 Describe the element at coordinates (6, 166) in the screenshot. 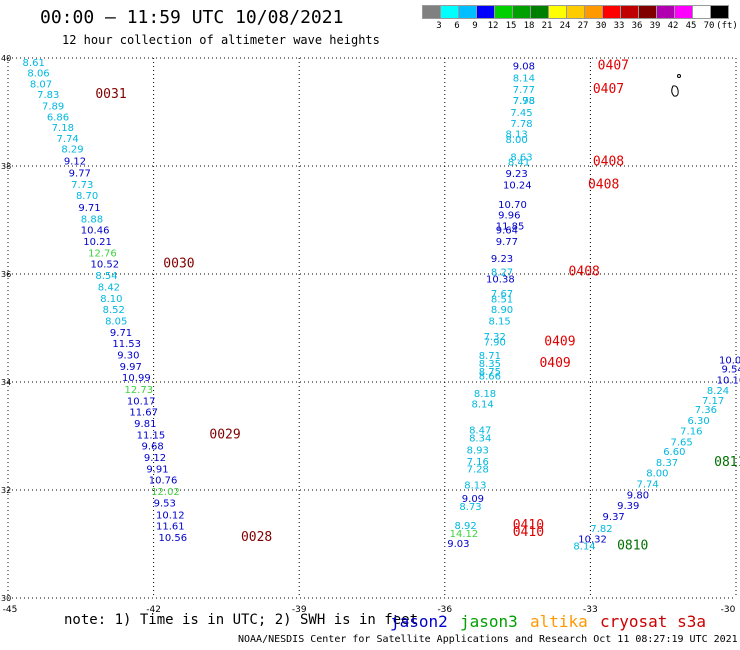

I see `latitude-tick-label: 38` at that location.